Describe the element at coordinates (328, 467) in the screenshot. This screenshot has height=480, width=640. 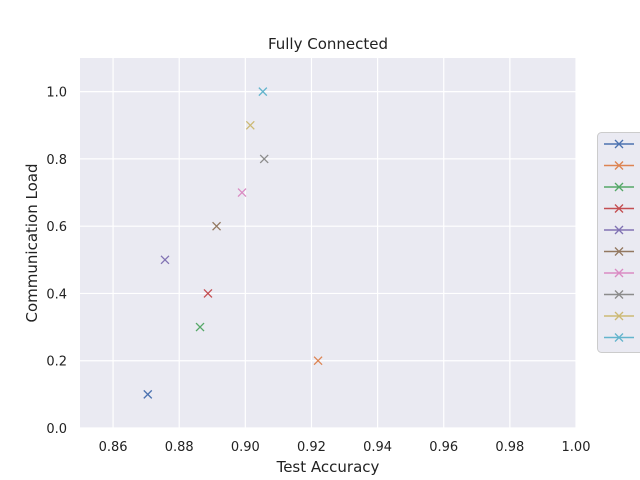
I see `x-axis-label: Test Accuracy` at that location.